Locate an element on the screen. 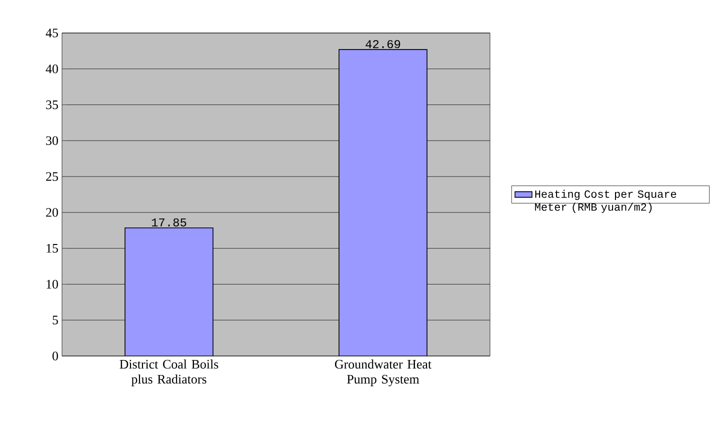 The width and height of the screenshot is (716, 421). y-tick-label: 30 is located at coordinates (52, 141).